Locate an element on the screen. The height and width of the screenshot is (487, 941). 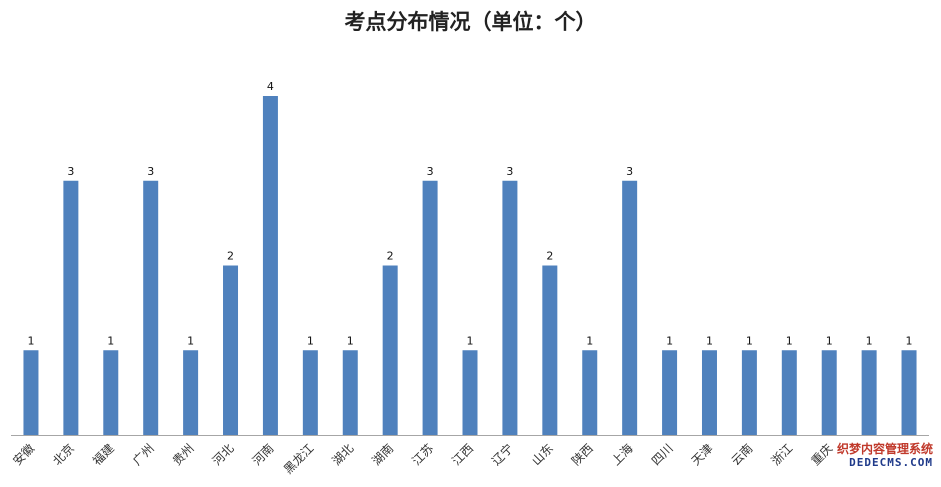
bar-天津 is located at coordinates (709, 392).